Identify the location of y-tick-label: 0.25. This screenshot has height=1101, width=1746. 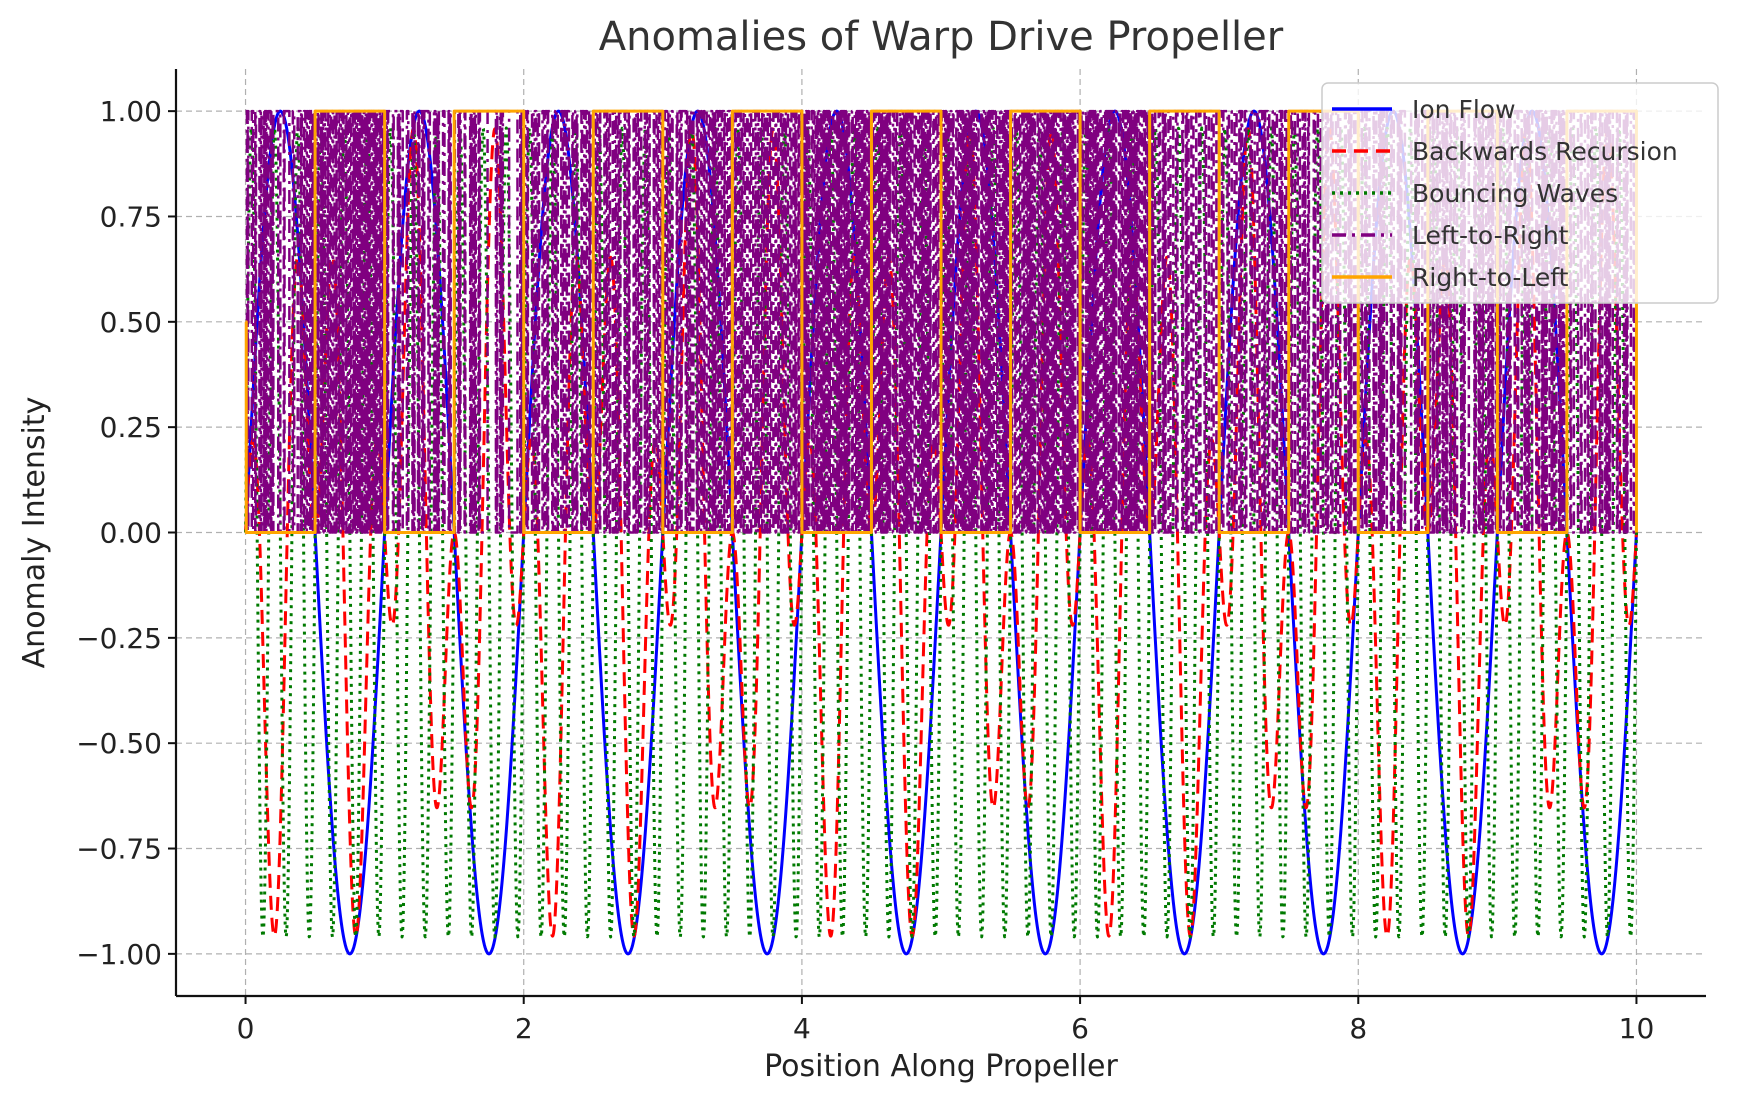
(131, 427).